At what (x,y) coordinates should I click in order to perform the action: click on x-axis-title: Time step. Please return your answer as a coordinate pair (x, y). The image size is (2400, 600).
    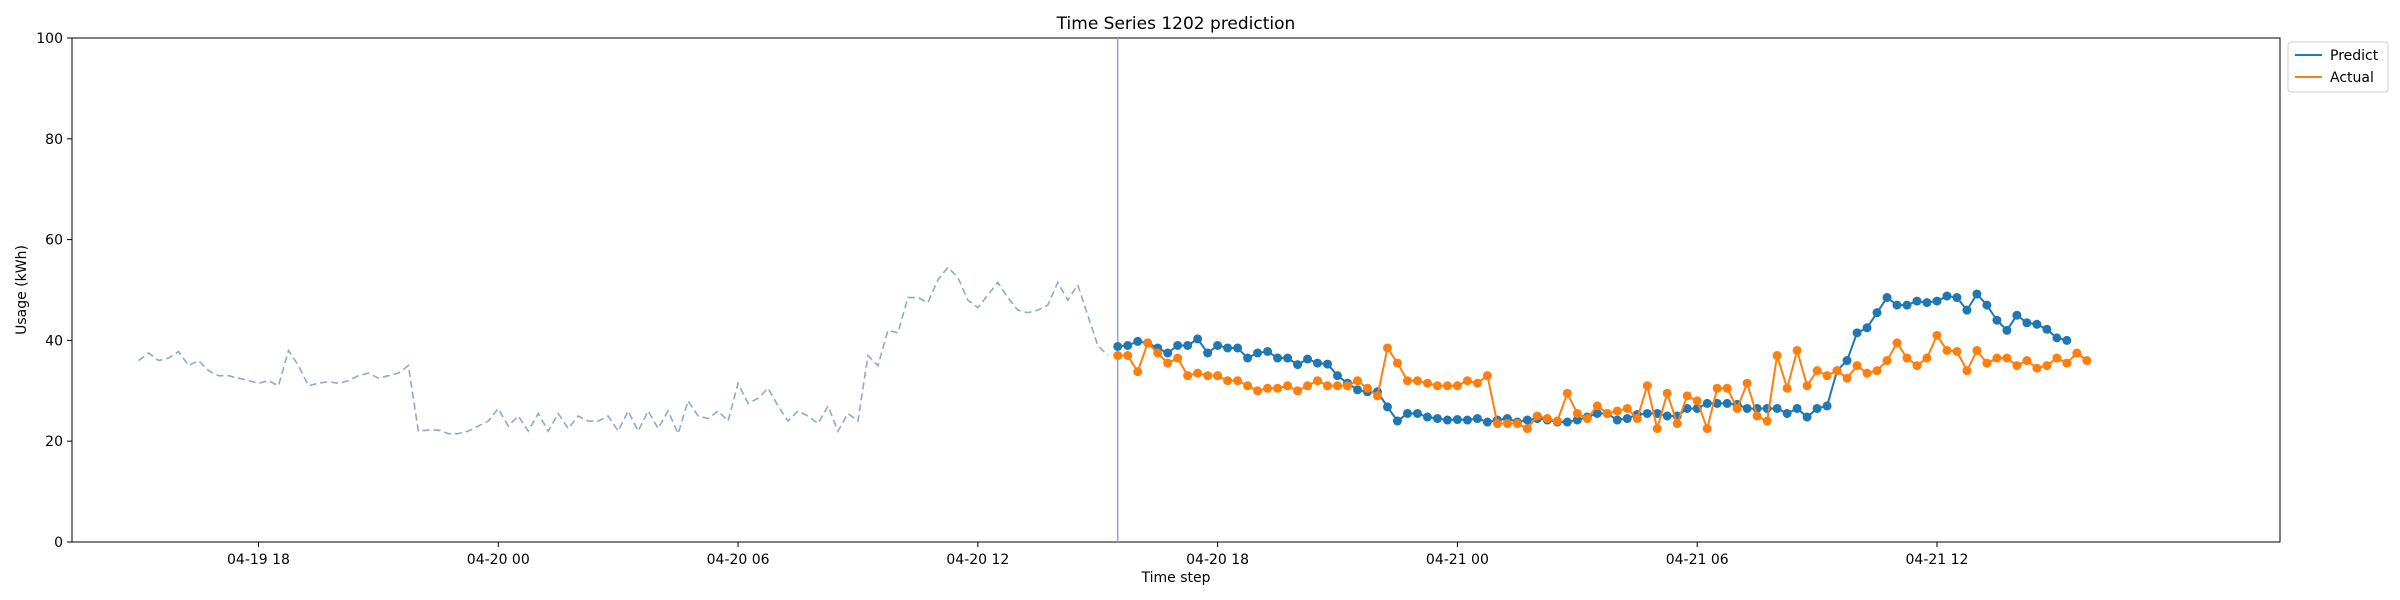
    Looking at the image, I should click on (1176, 578).